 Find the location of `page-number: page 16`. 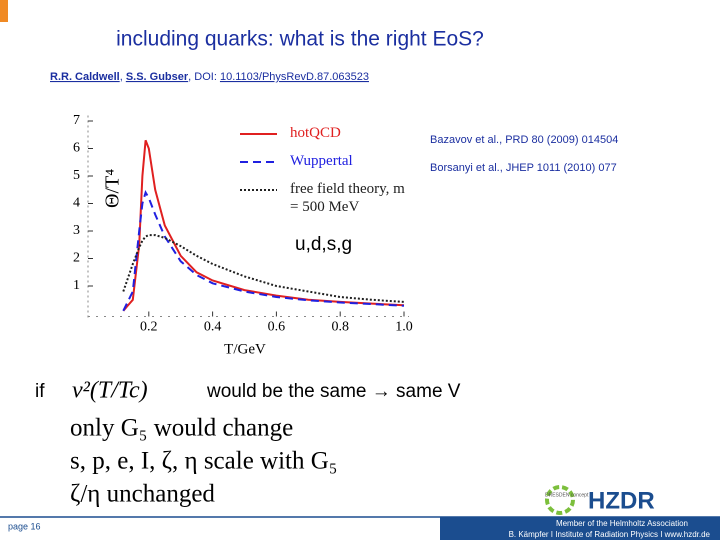

page-number: page 16 is located at coordinates (24, 526).